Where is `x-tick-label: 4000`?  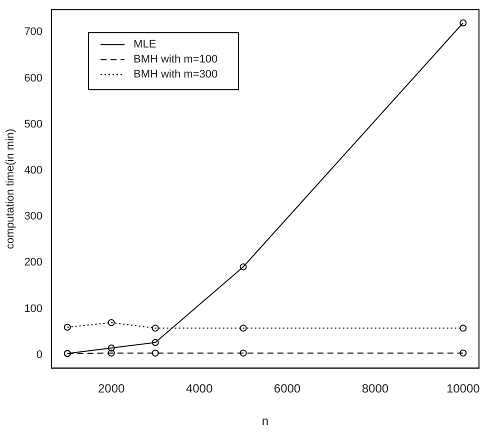
x-tick-label: 4000 is located at coordinates (199, 389).